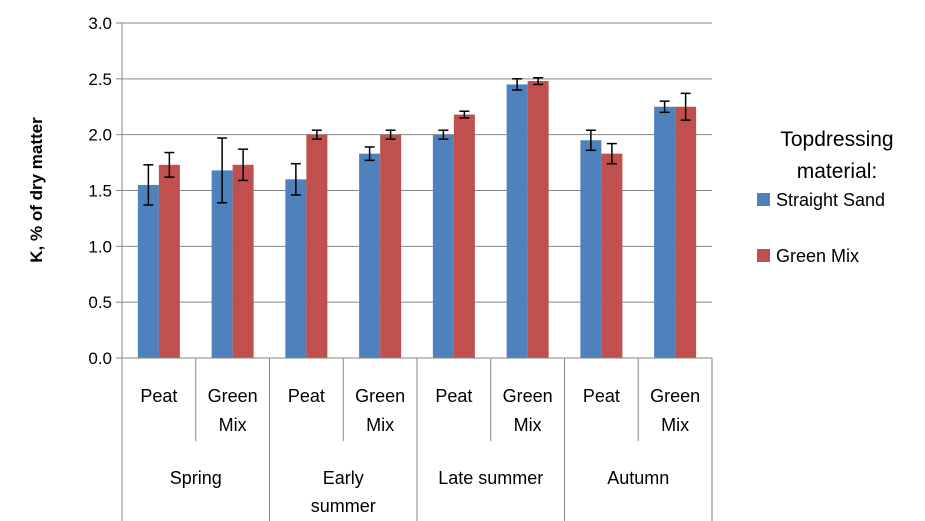 This screenshot has height=521, width=925. Describe the element at coordinates (830, 200) in the screenshot. I see `legend-label: Straight Sand` at that location.